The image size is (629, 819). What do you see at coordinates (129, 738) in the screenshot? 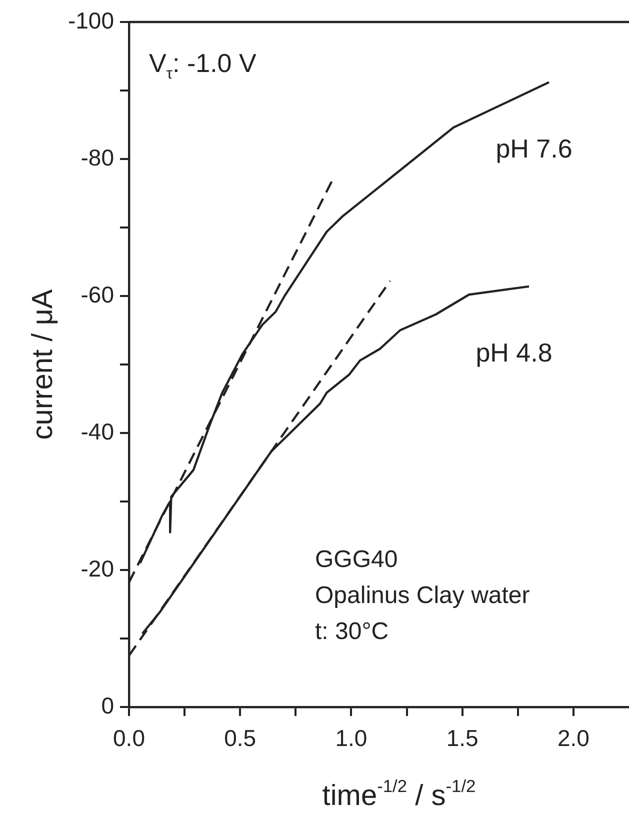
I see `x-tick-label: 0.0` at bounding box center [129, 738].